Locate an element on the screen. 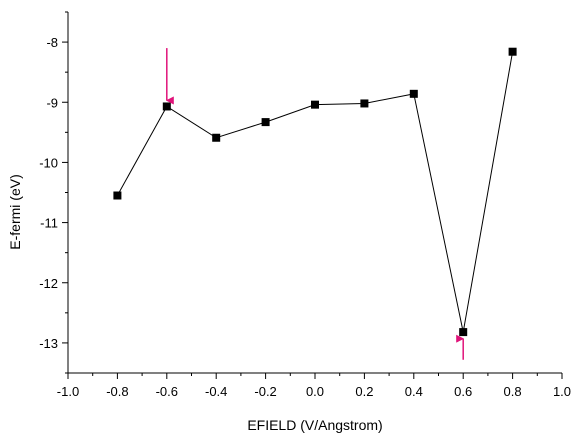  x-tick-label: -0.8 is located at coordinates (117, 391).